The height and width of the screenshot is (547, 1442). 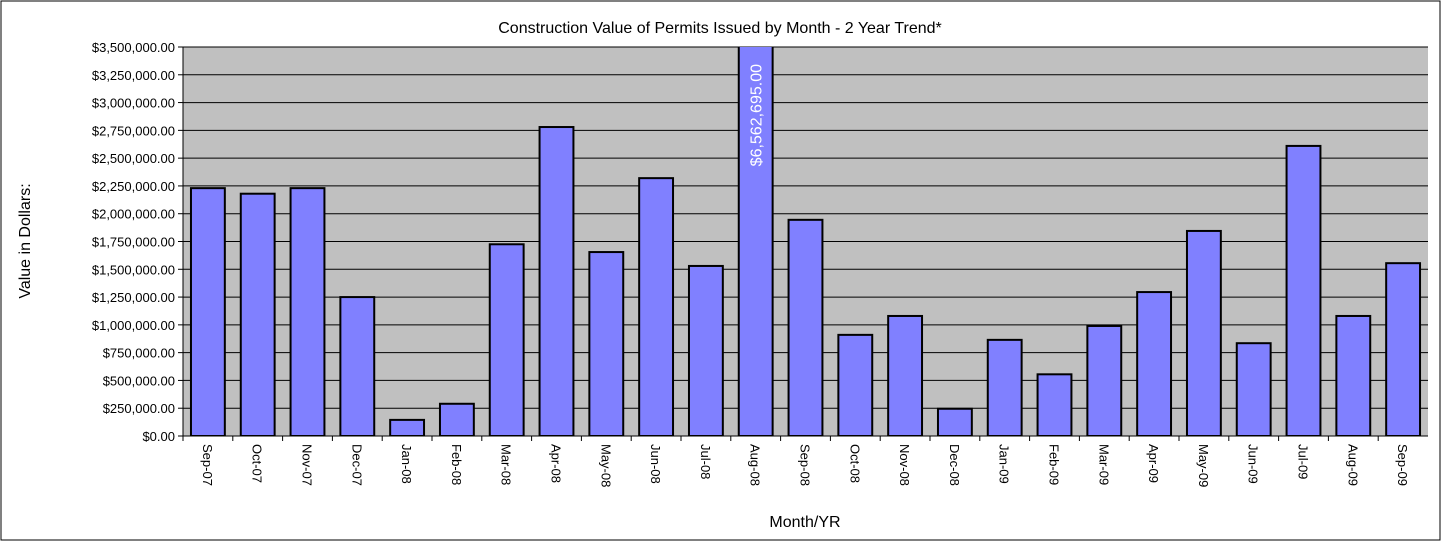 What do you see at coordinates (1303, 461) in the screenshot?
I see `x-tick-label: Jul-09` at bounding box center [1303, 461].